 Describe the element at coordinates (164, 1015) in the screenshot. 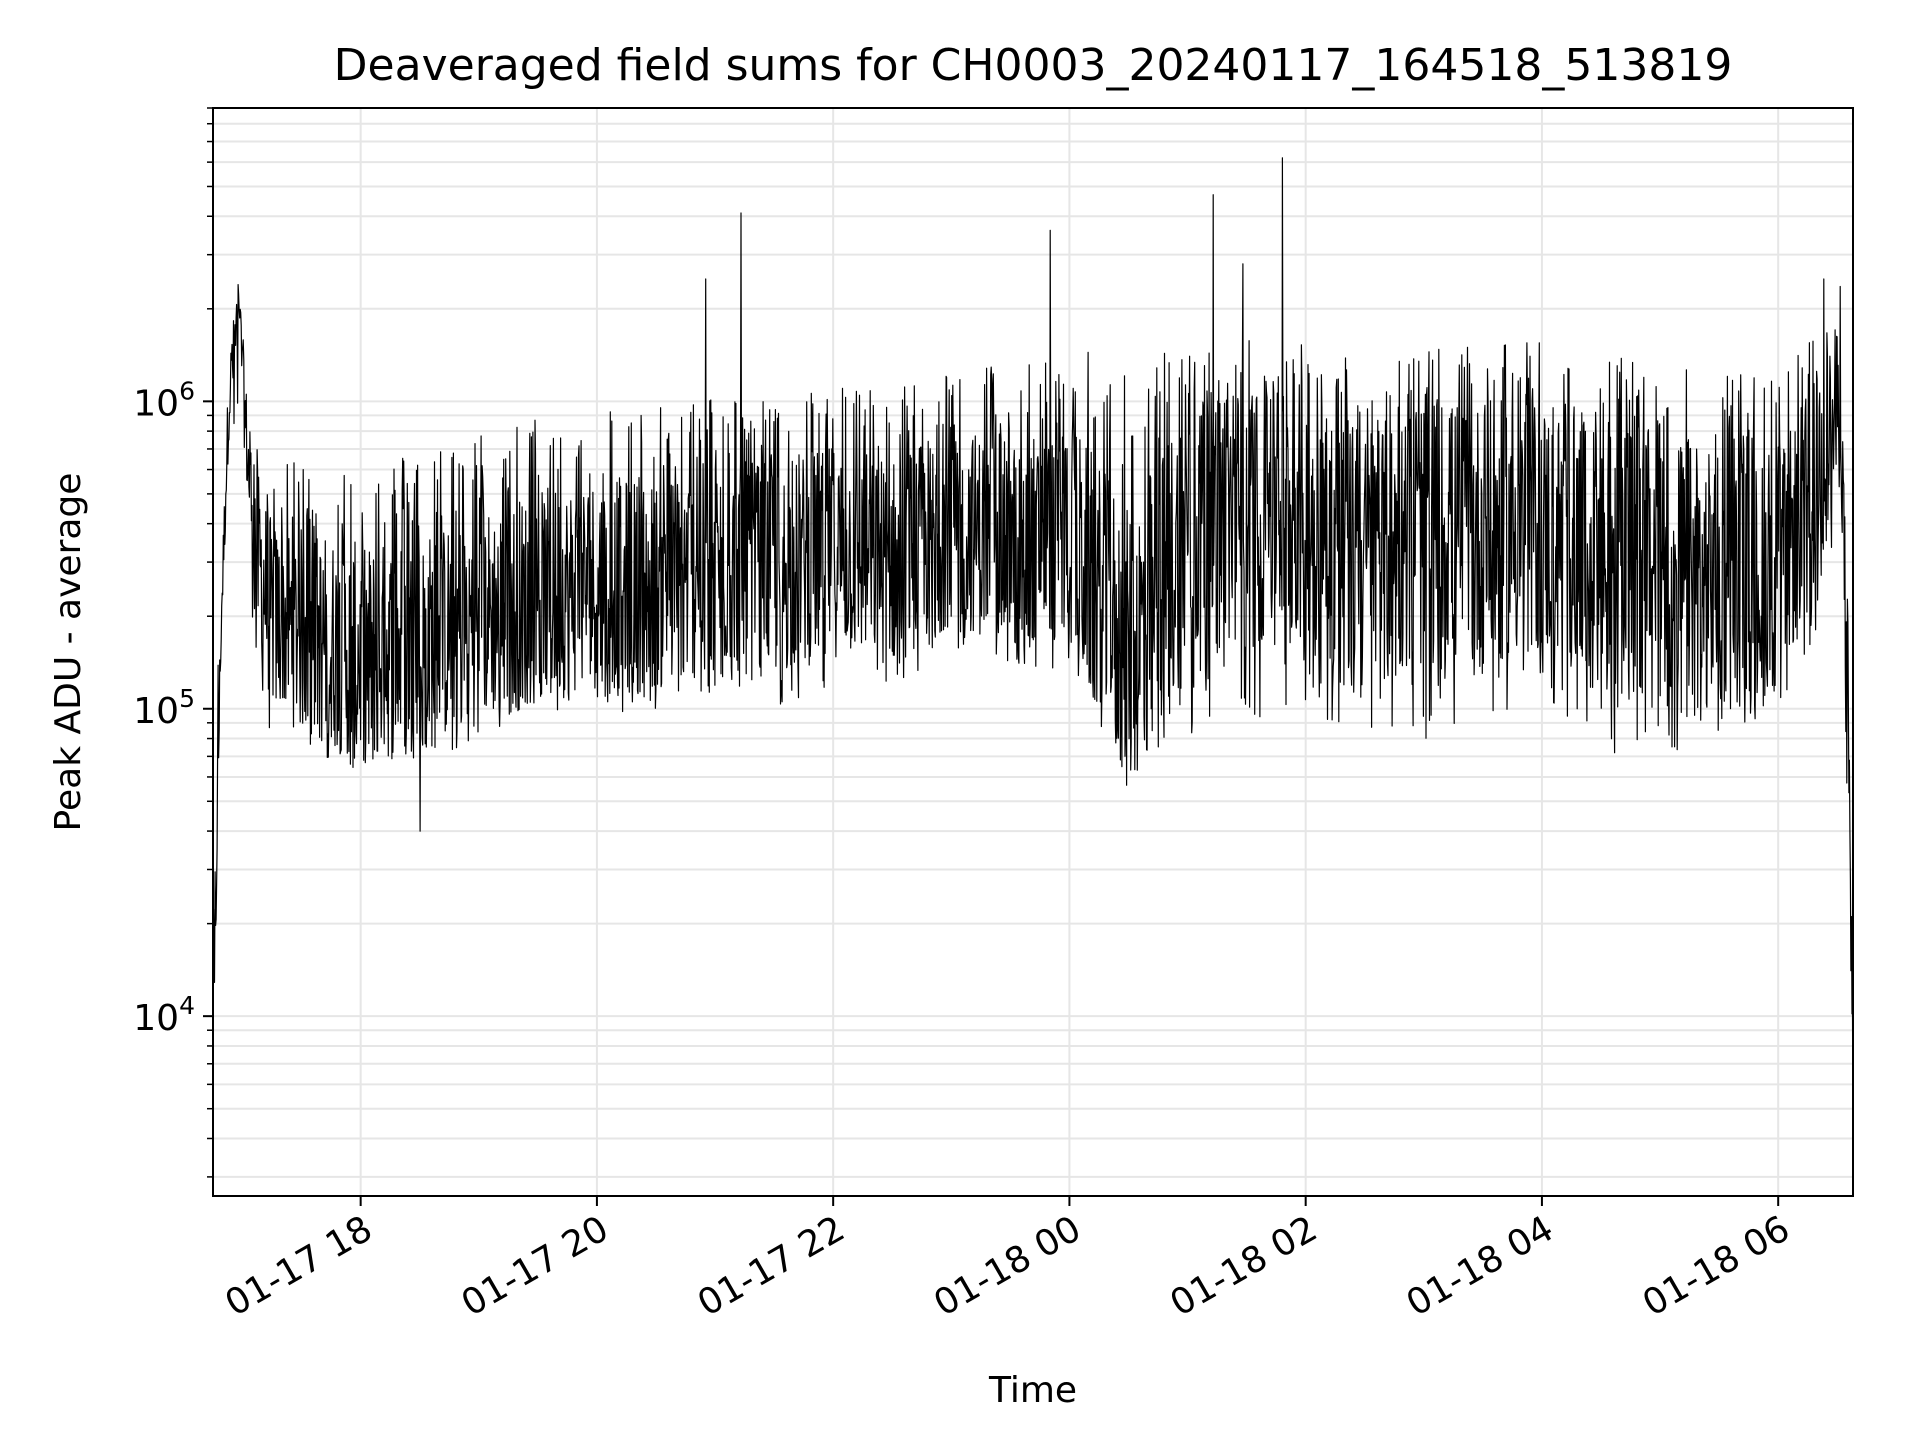

I see `y-tick-label: 10⁴` at that location.